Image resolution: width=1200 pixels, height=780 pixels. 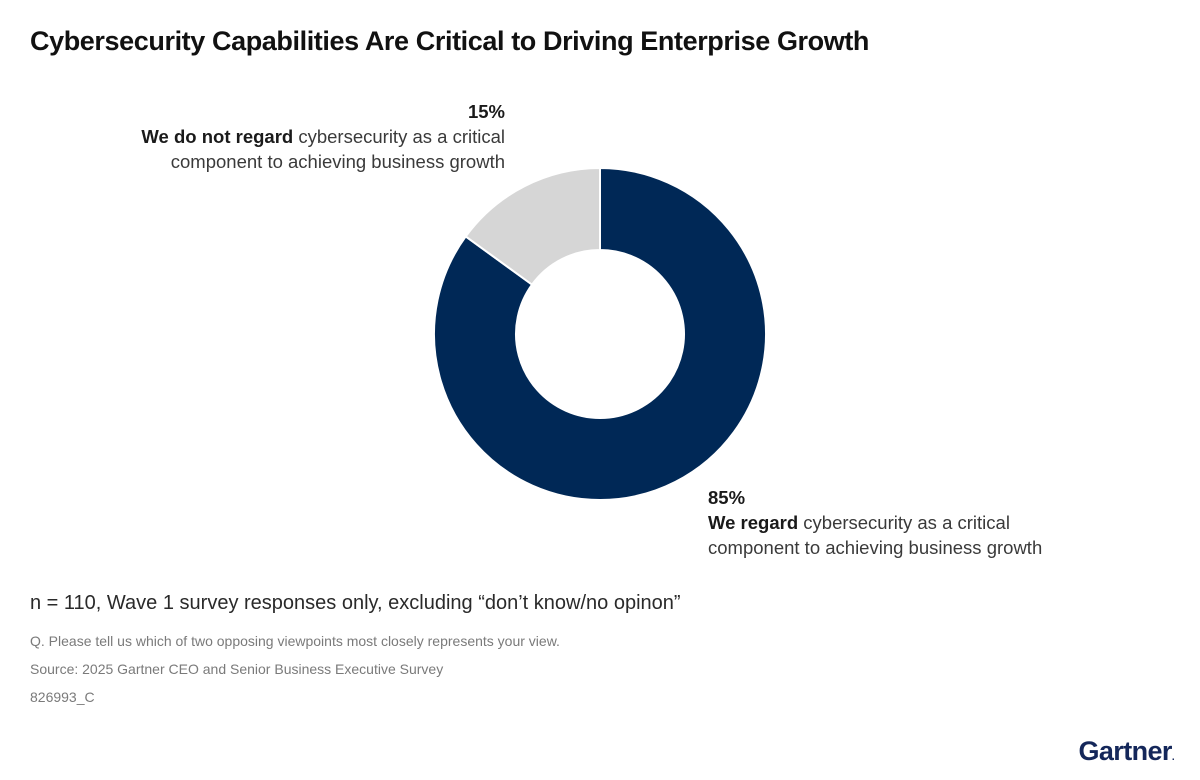 What do you see at coordinates (532, 226) in the screenshot?
I see `donut-slice-not-regard` at bounding box center [532, 226].